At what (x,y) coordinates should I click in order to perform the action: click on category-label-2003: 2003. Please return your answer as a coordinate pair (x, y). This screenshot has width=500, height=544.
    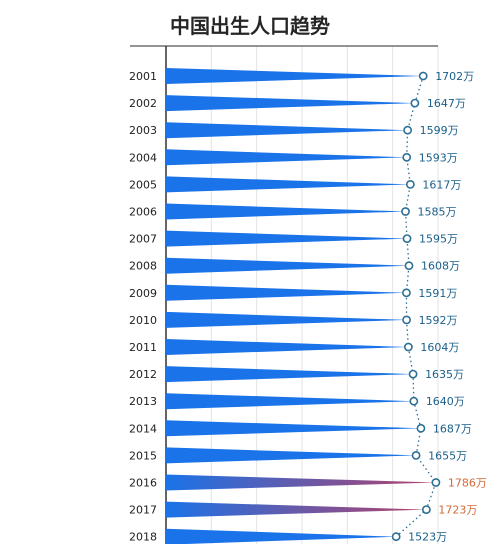
    Looking at the image, I should click on (143, 130).